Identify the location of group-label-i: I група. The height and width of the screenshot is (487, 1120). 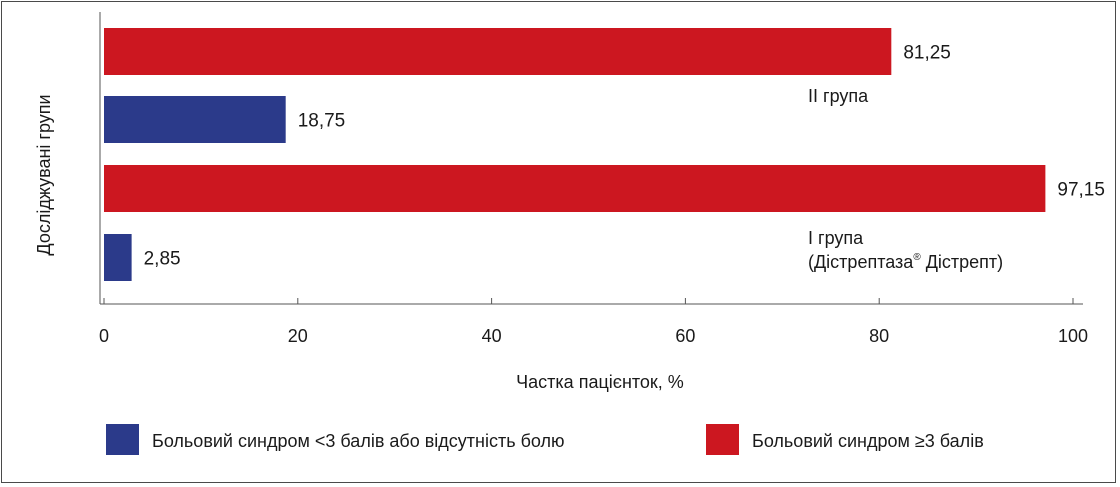
(836, 238).